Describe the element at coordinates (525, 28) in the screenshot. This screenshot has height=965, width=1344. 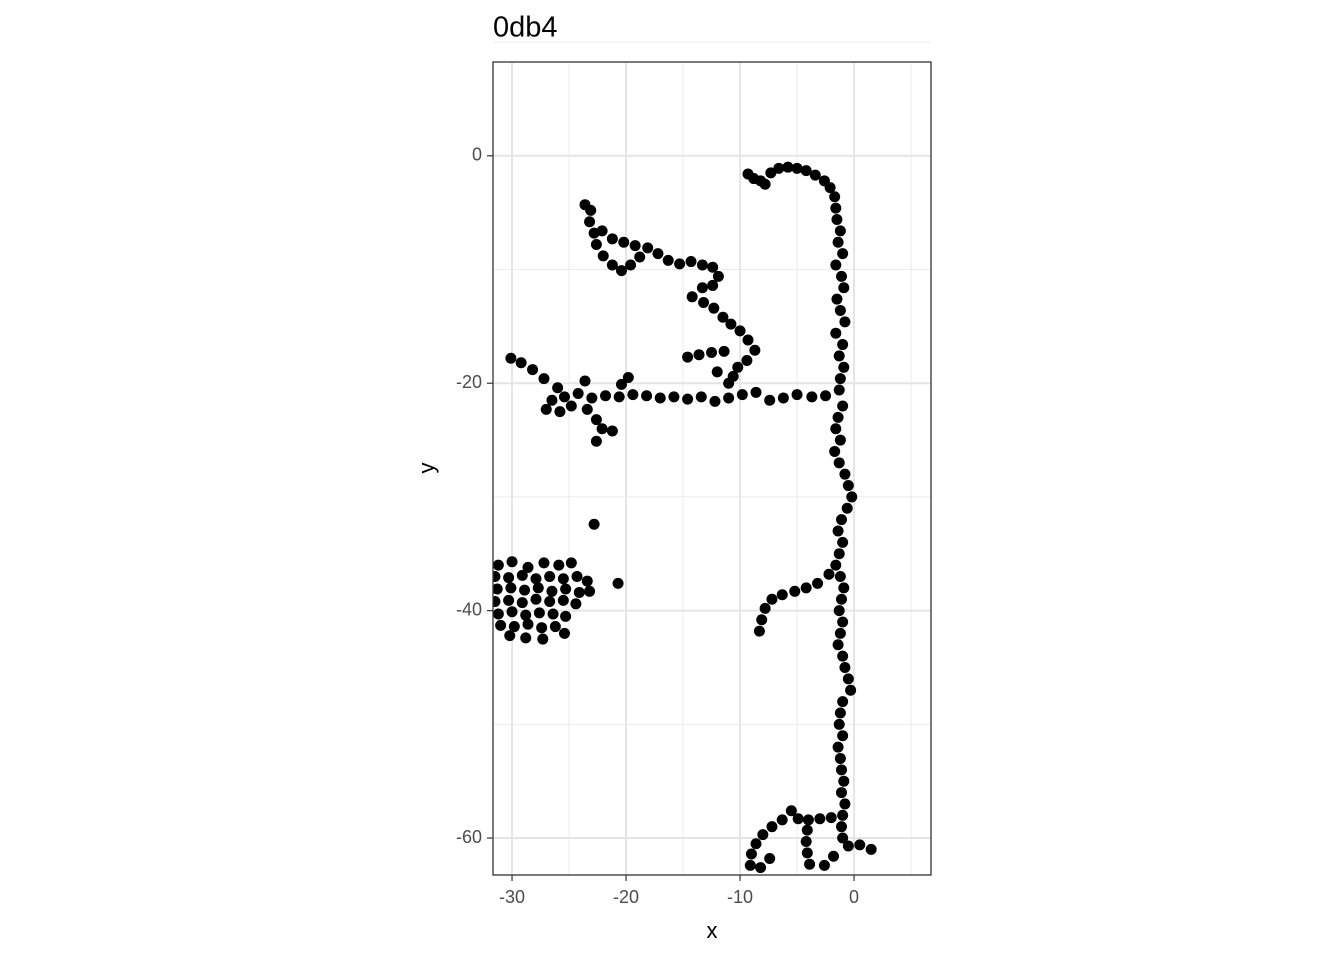
I see `chart-title: 0db4` at that location.